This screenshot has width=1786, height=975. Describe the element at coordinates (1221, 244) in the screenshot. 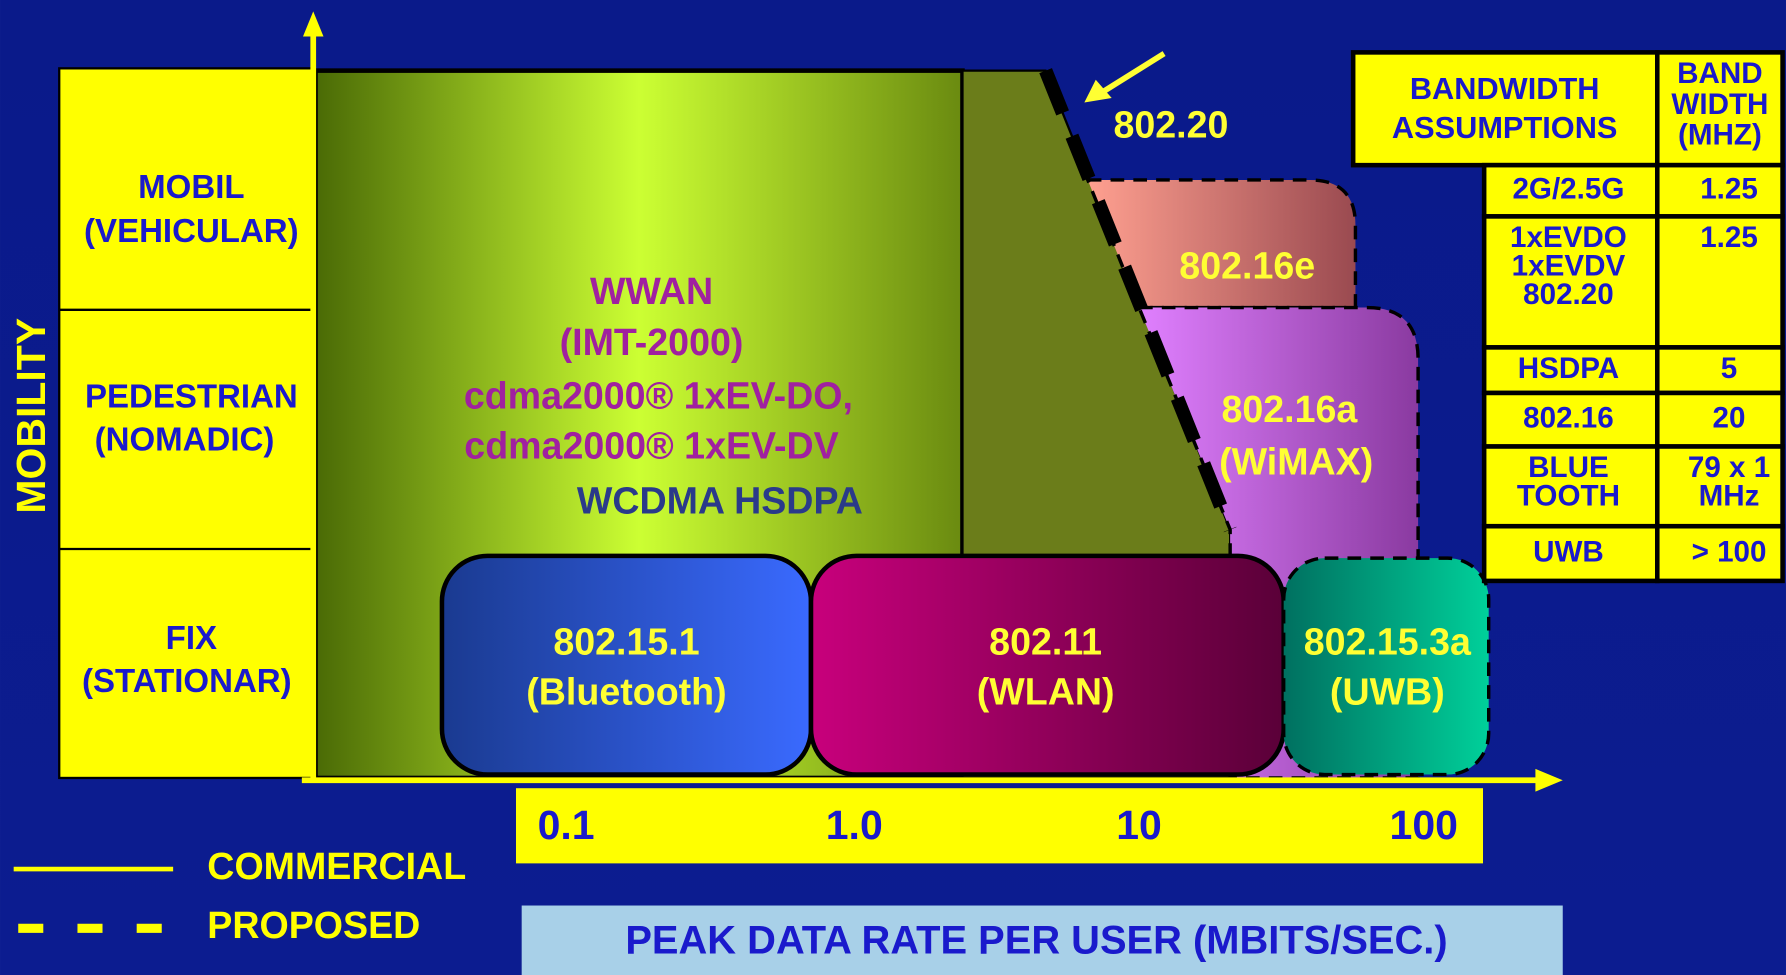

I see `region-80216e` at that location.